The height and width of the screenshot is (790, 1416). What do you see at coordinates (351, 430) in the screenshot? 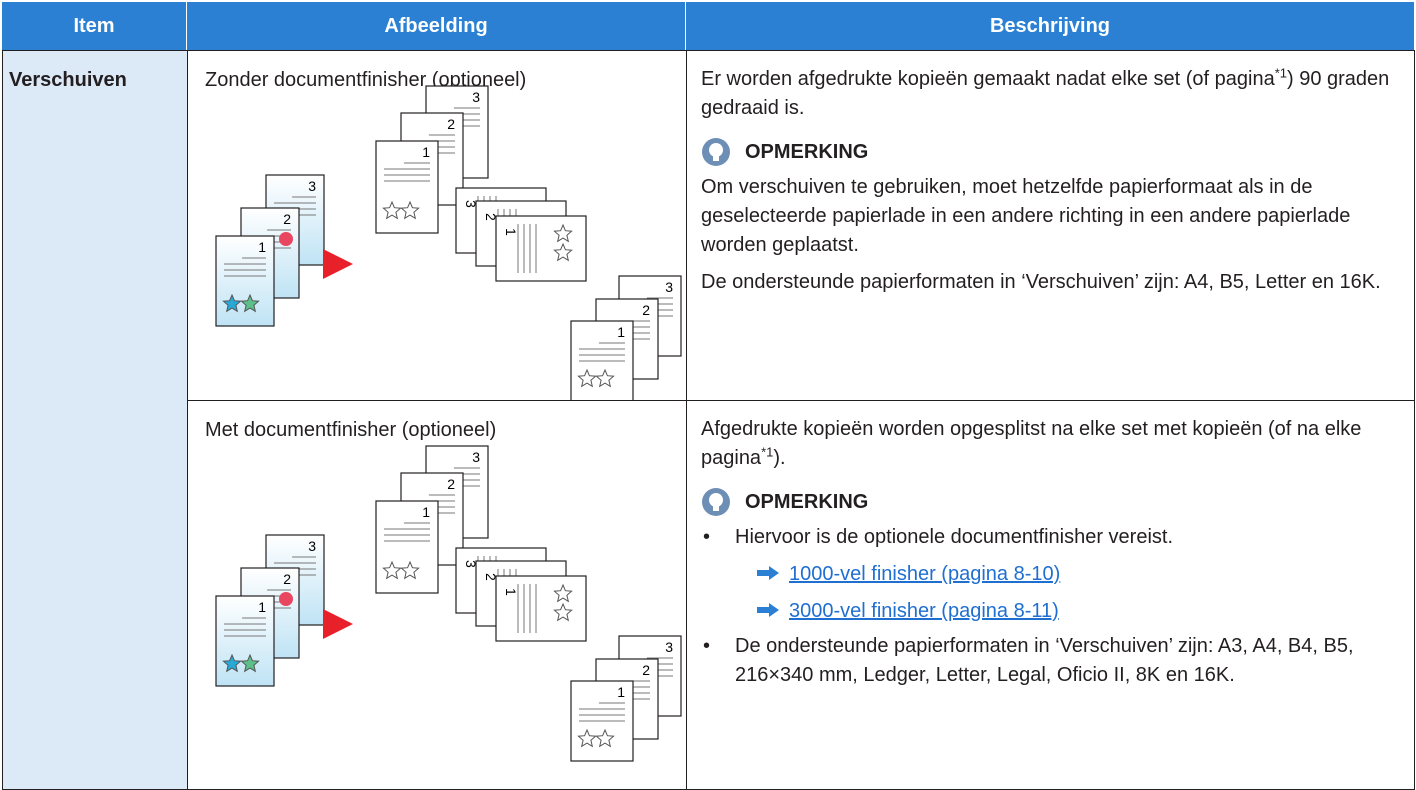
I see `image-caption: Met documentfinisher (optioneel)` at bounding box center [351, 430].